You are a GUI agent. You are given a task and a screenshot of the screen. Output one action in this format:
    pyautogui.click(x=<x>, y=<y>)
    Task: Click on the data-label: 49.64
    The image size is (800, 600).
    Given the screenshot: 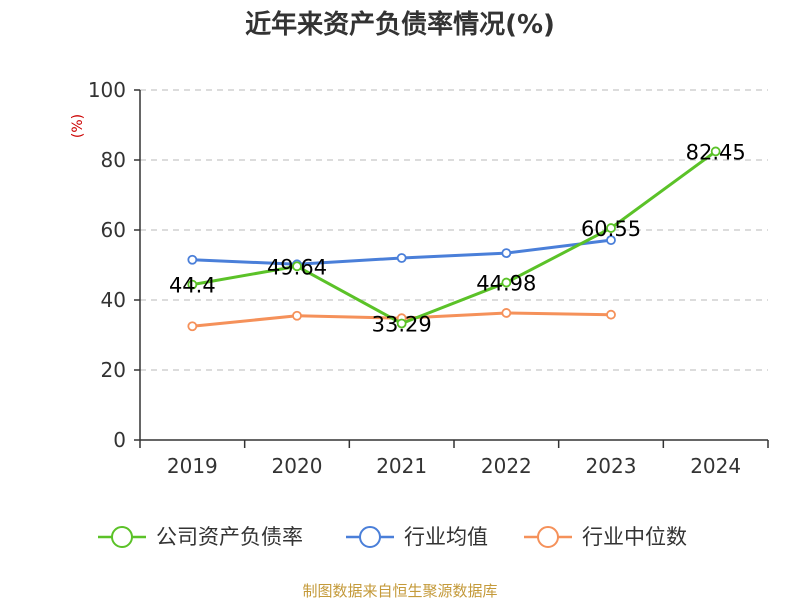 What is the action you would take?
    pyautogui.click(x=297, y=267)
    